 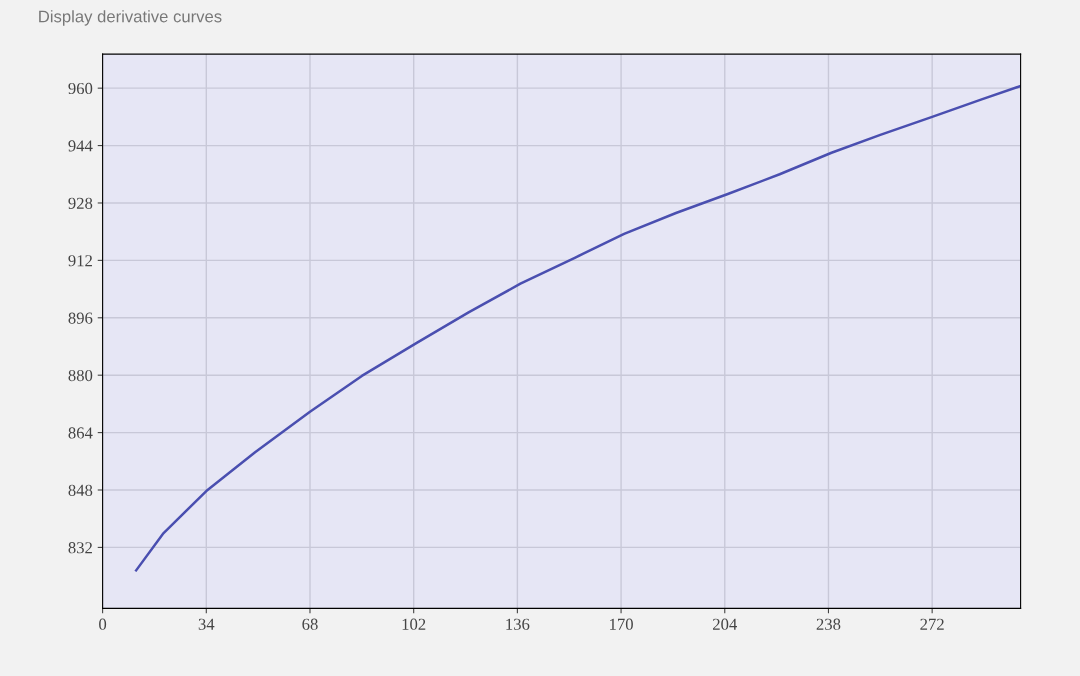 I want to click on y-tick-label: 832, so click(x=80, y=548).